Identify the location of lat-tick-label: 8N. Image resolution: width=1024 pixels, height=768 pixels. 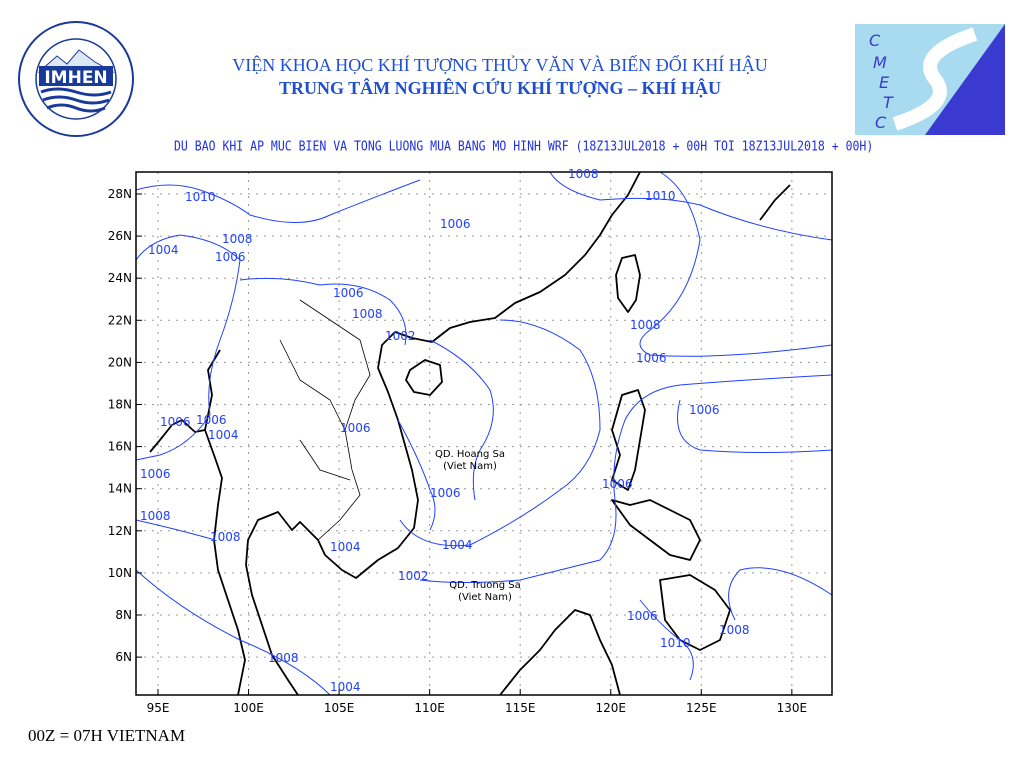
(123, 615).